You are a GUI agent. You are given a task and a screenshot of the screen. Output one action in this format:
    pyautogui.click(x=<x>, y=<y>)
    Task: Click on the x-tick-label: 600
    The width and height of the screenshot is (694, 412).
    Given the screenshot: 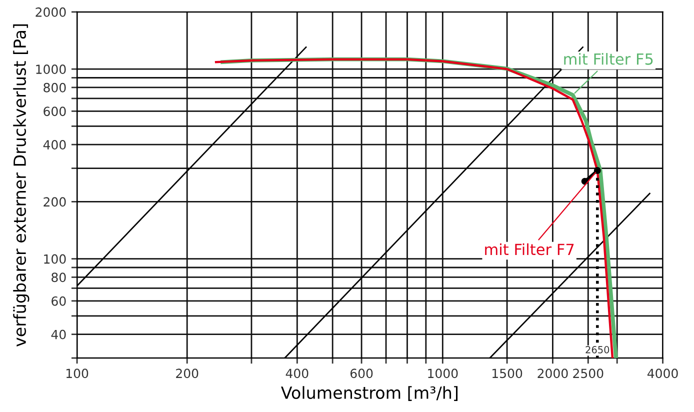 What is the action you would take?
    pyautogui.click(x=361, y=373)
    